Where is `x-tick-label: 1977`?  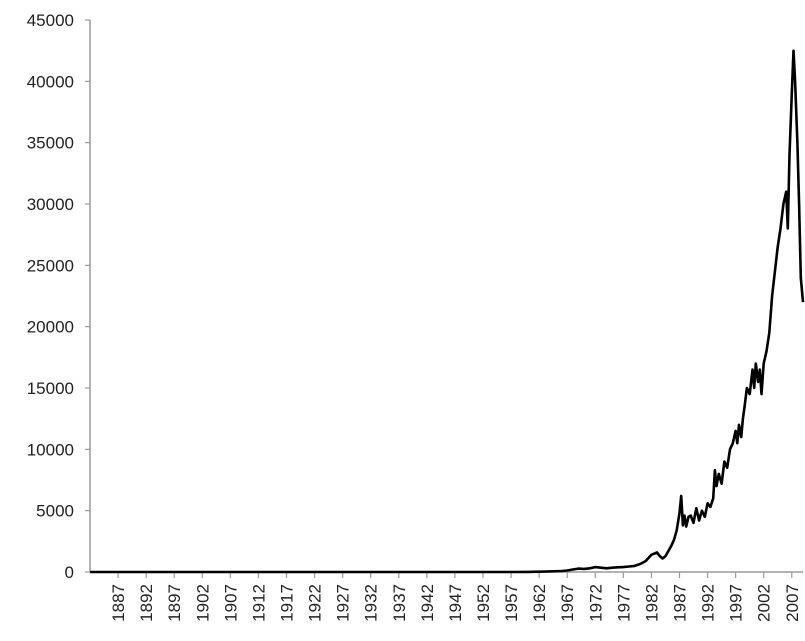
x-tick-label: 1977 is located at coordinates (623, 603).